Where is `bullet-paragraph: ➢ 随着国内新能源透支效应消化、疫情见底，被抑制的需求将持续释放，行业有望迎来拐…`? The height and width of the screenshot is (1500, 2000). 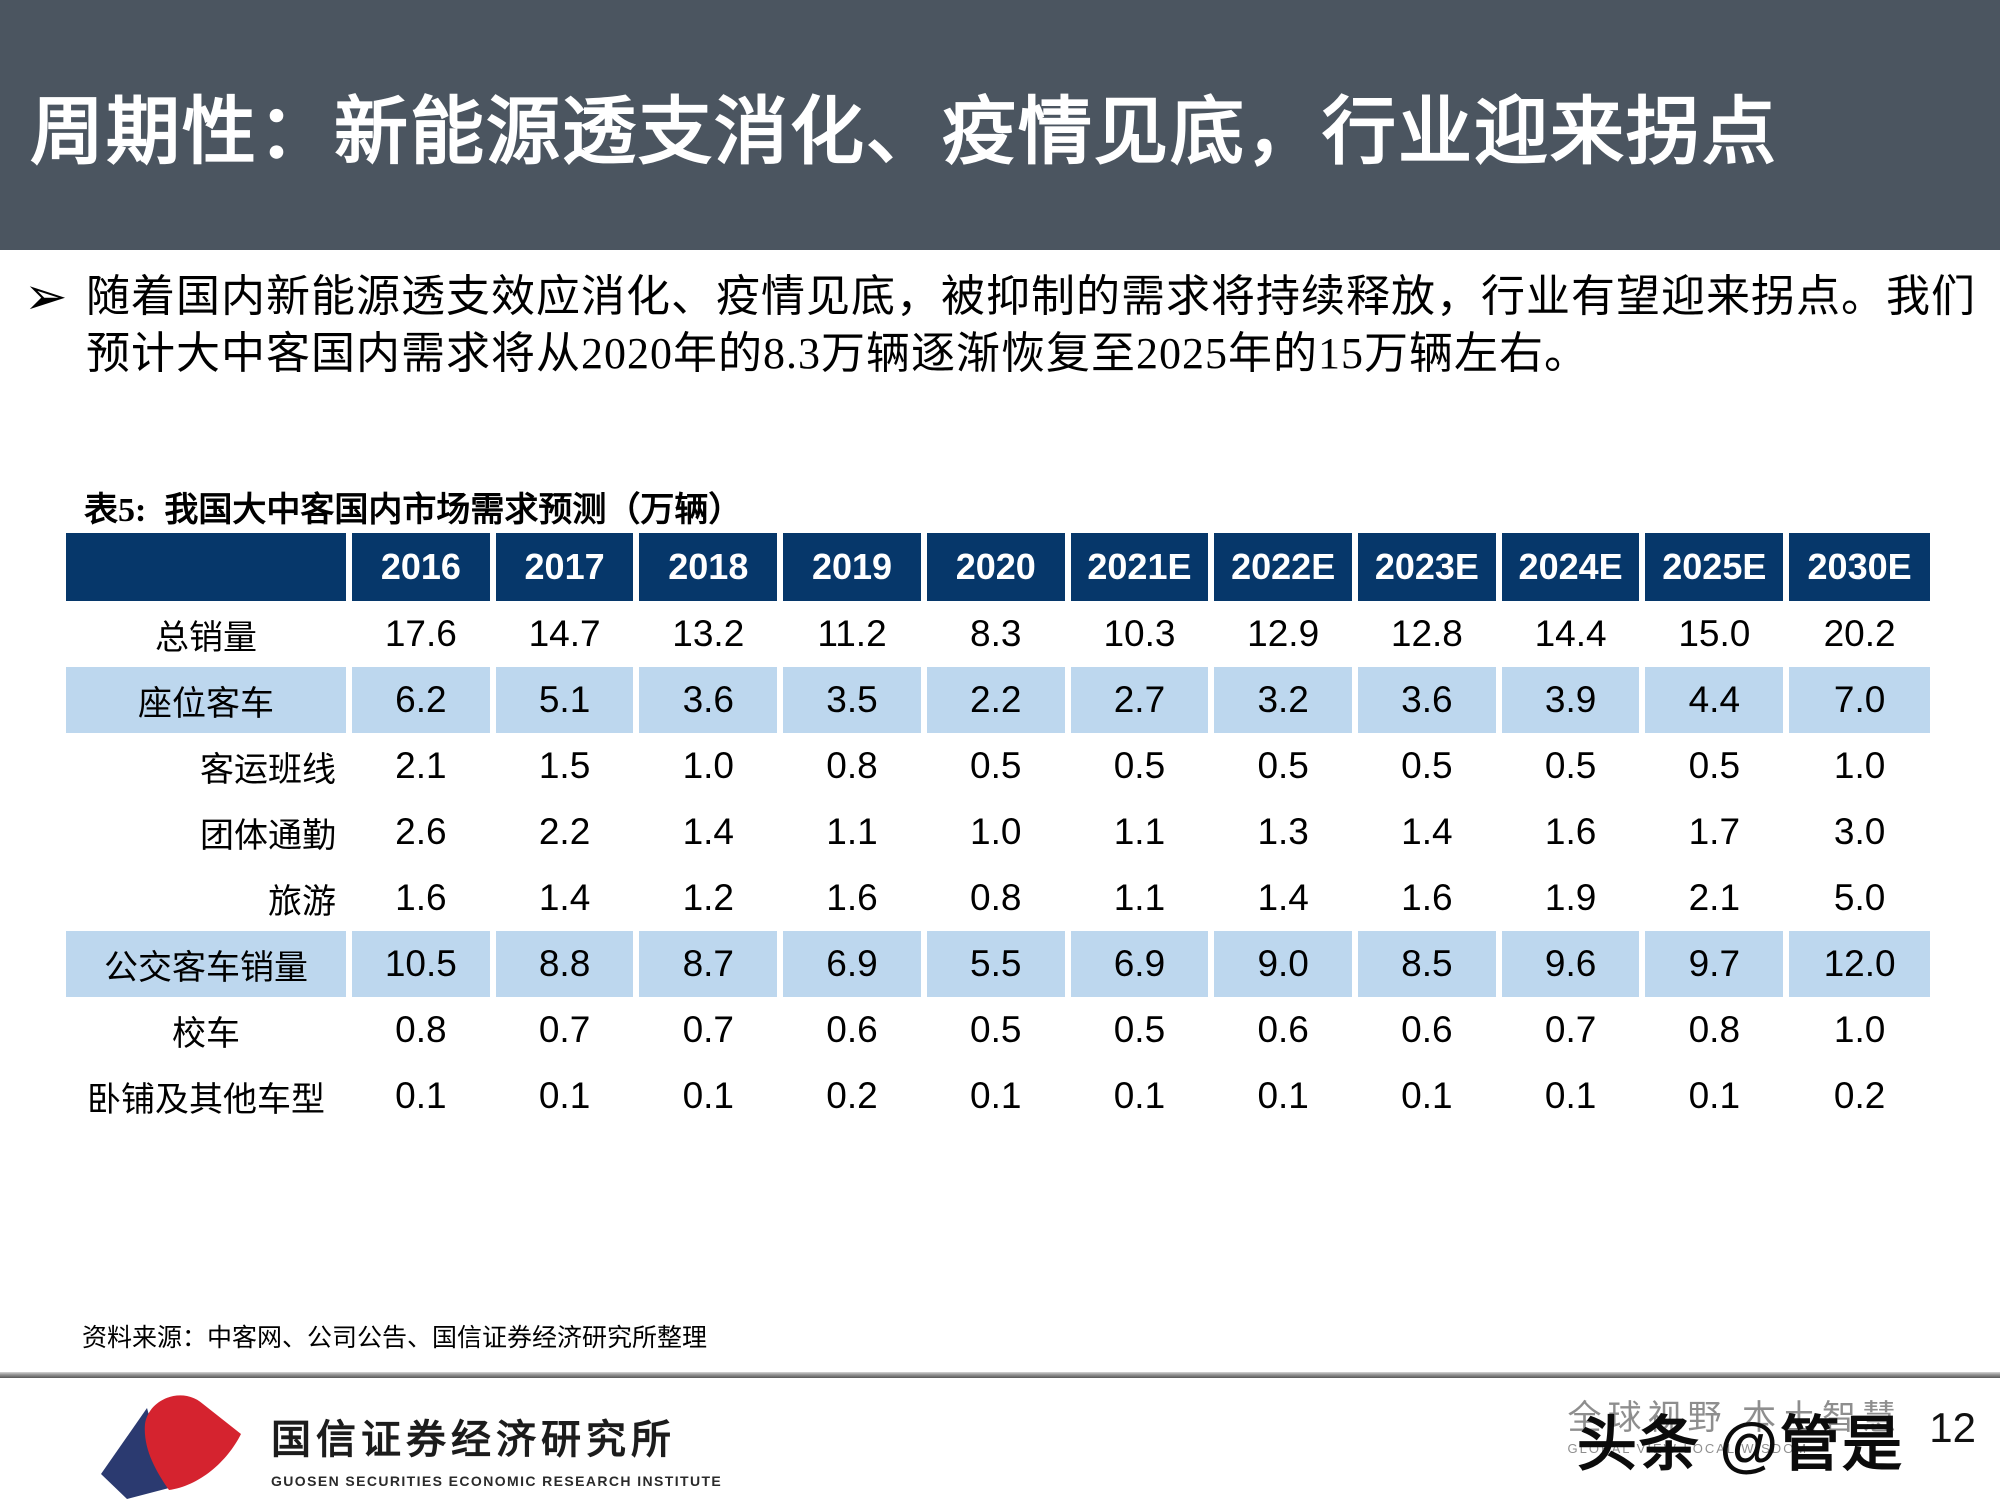 bullet-paragraph: ➢ 随着国内新能源透支效应消化、疫情见底，被抑制的需求将持续释放，行业有望迎来拐… is located at coordinates (1000, 325).